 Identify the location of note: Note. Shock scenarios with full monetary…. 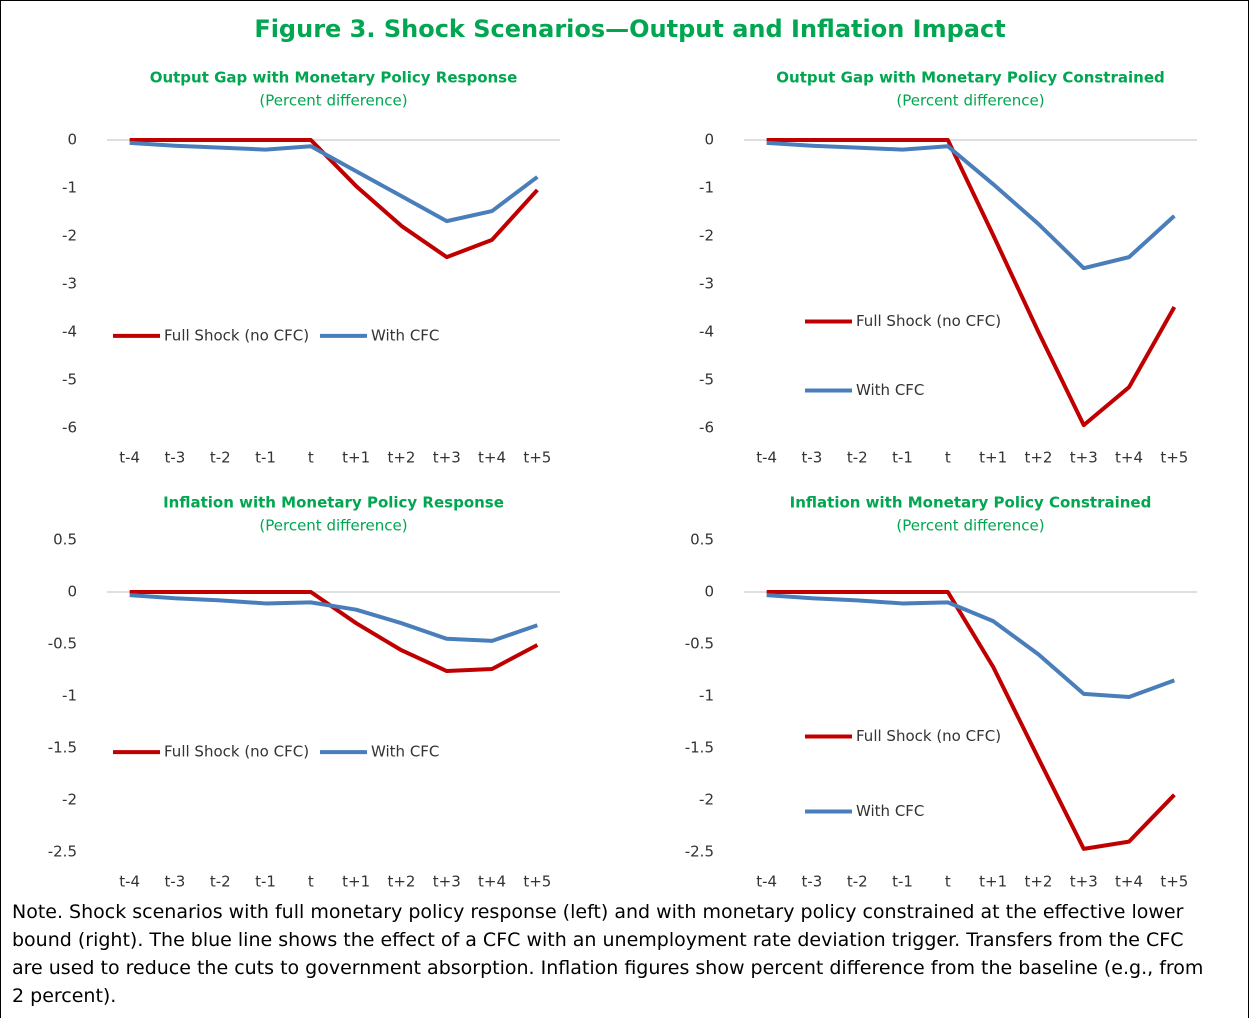
(608, 954).